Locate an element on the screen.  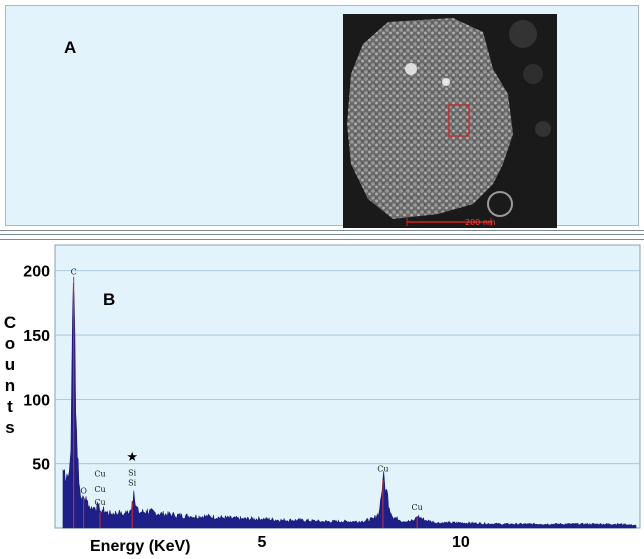
y-tick-label: 200 is located at coordinates (36, 272).